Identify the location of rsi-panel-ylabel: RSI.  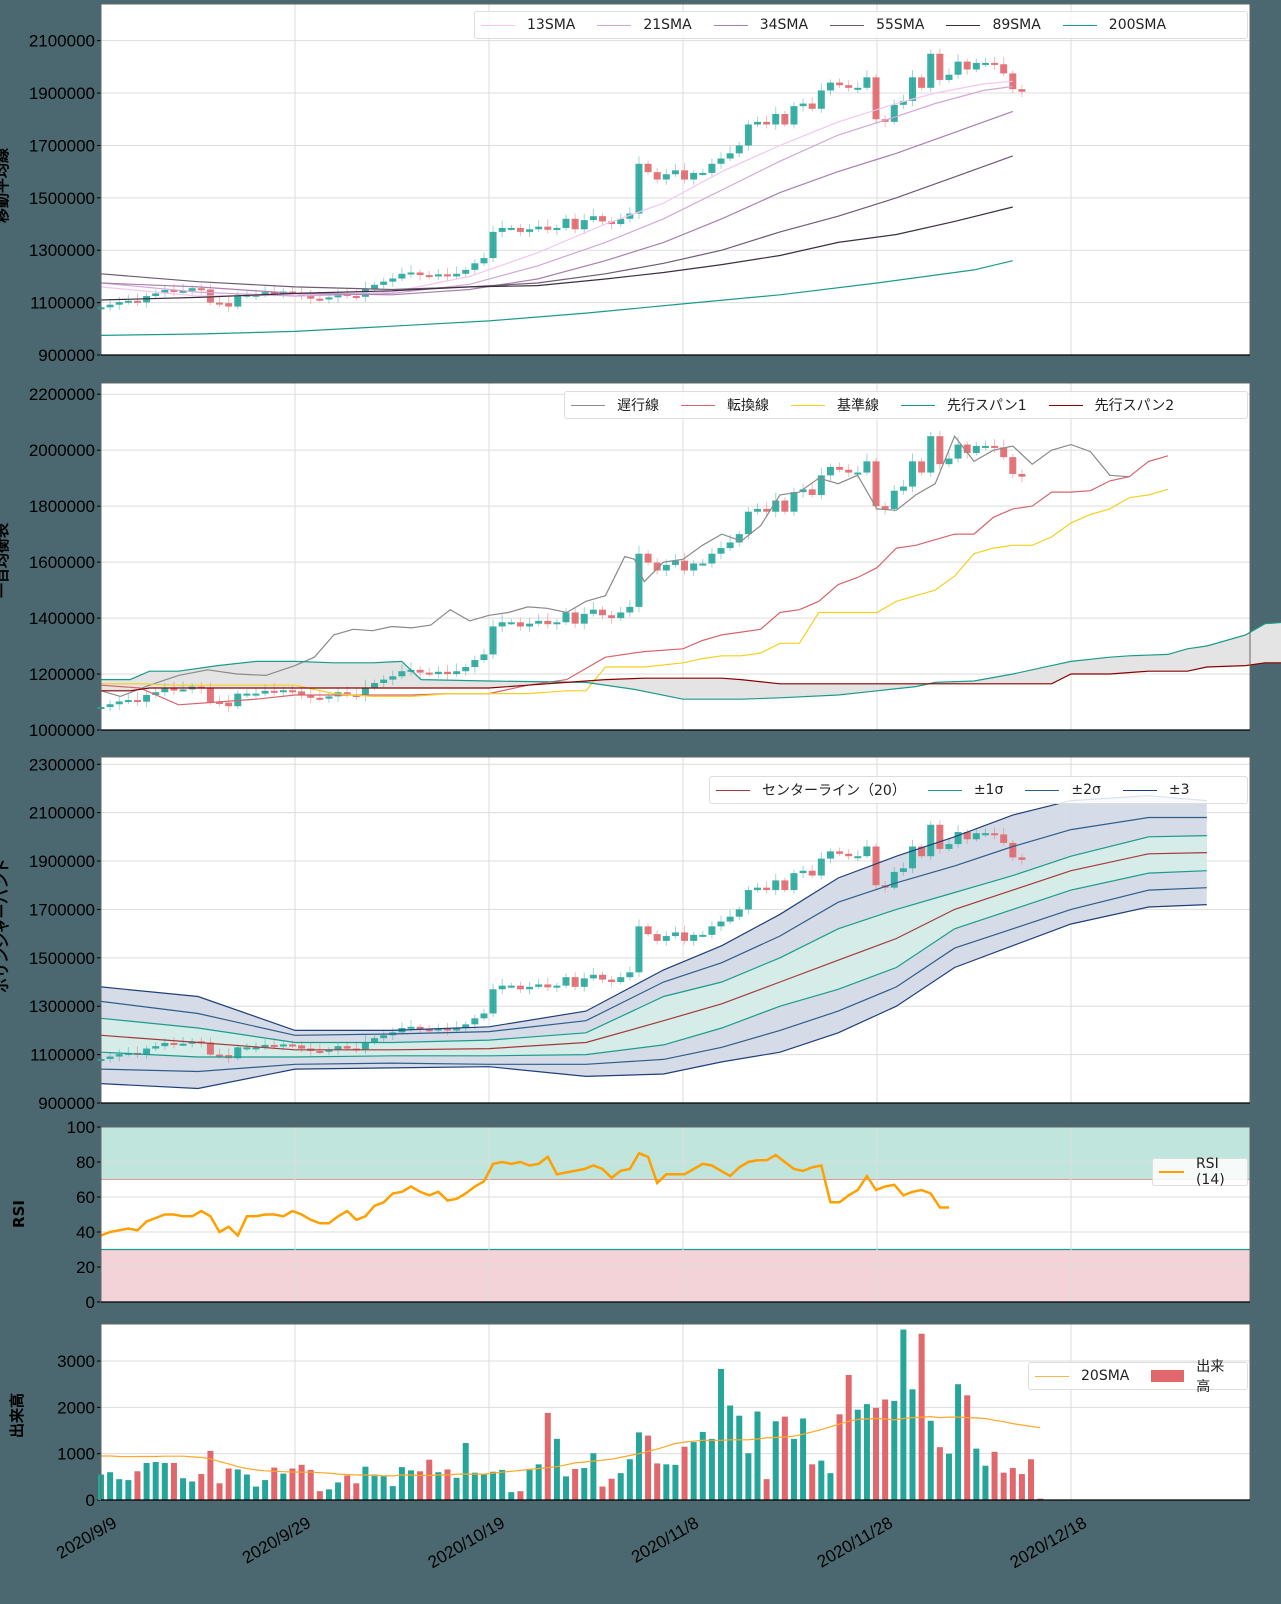
(18, 1214).